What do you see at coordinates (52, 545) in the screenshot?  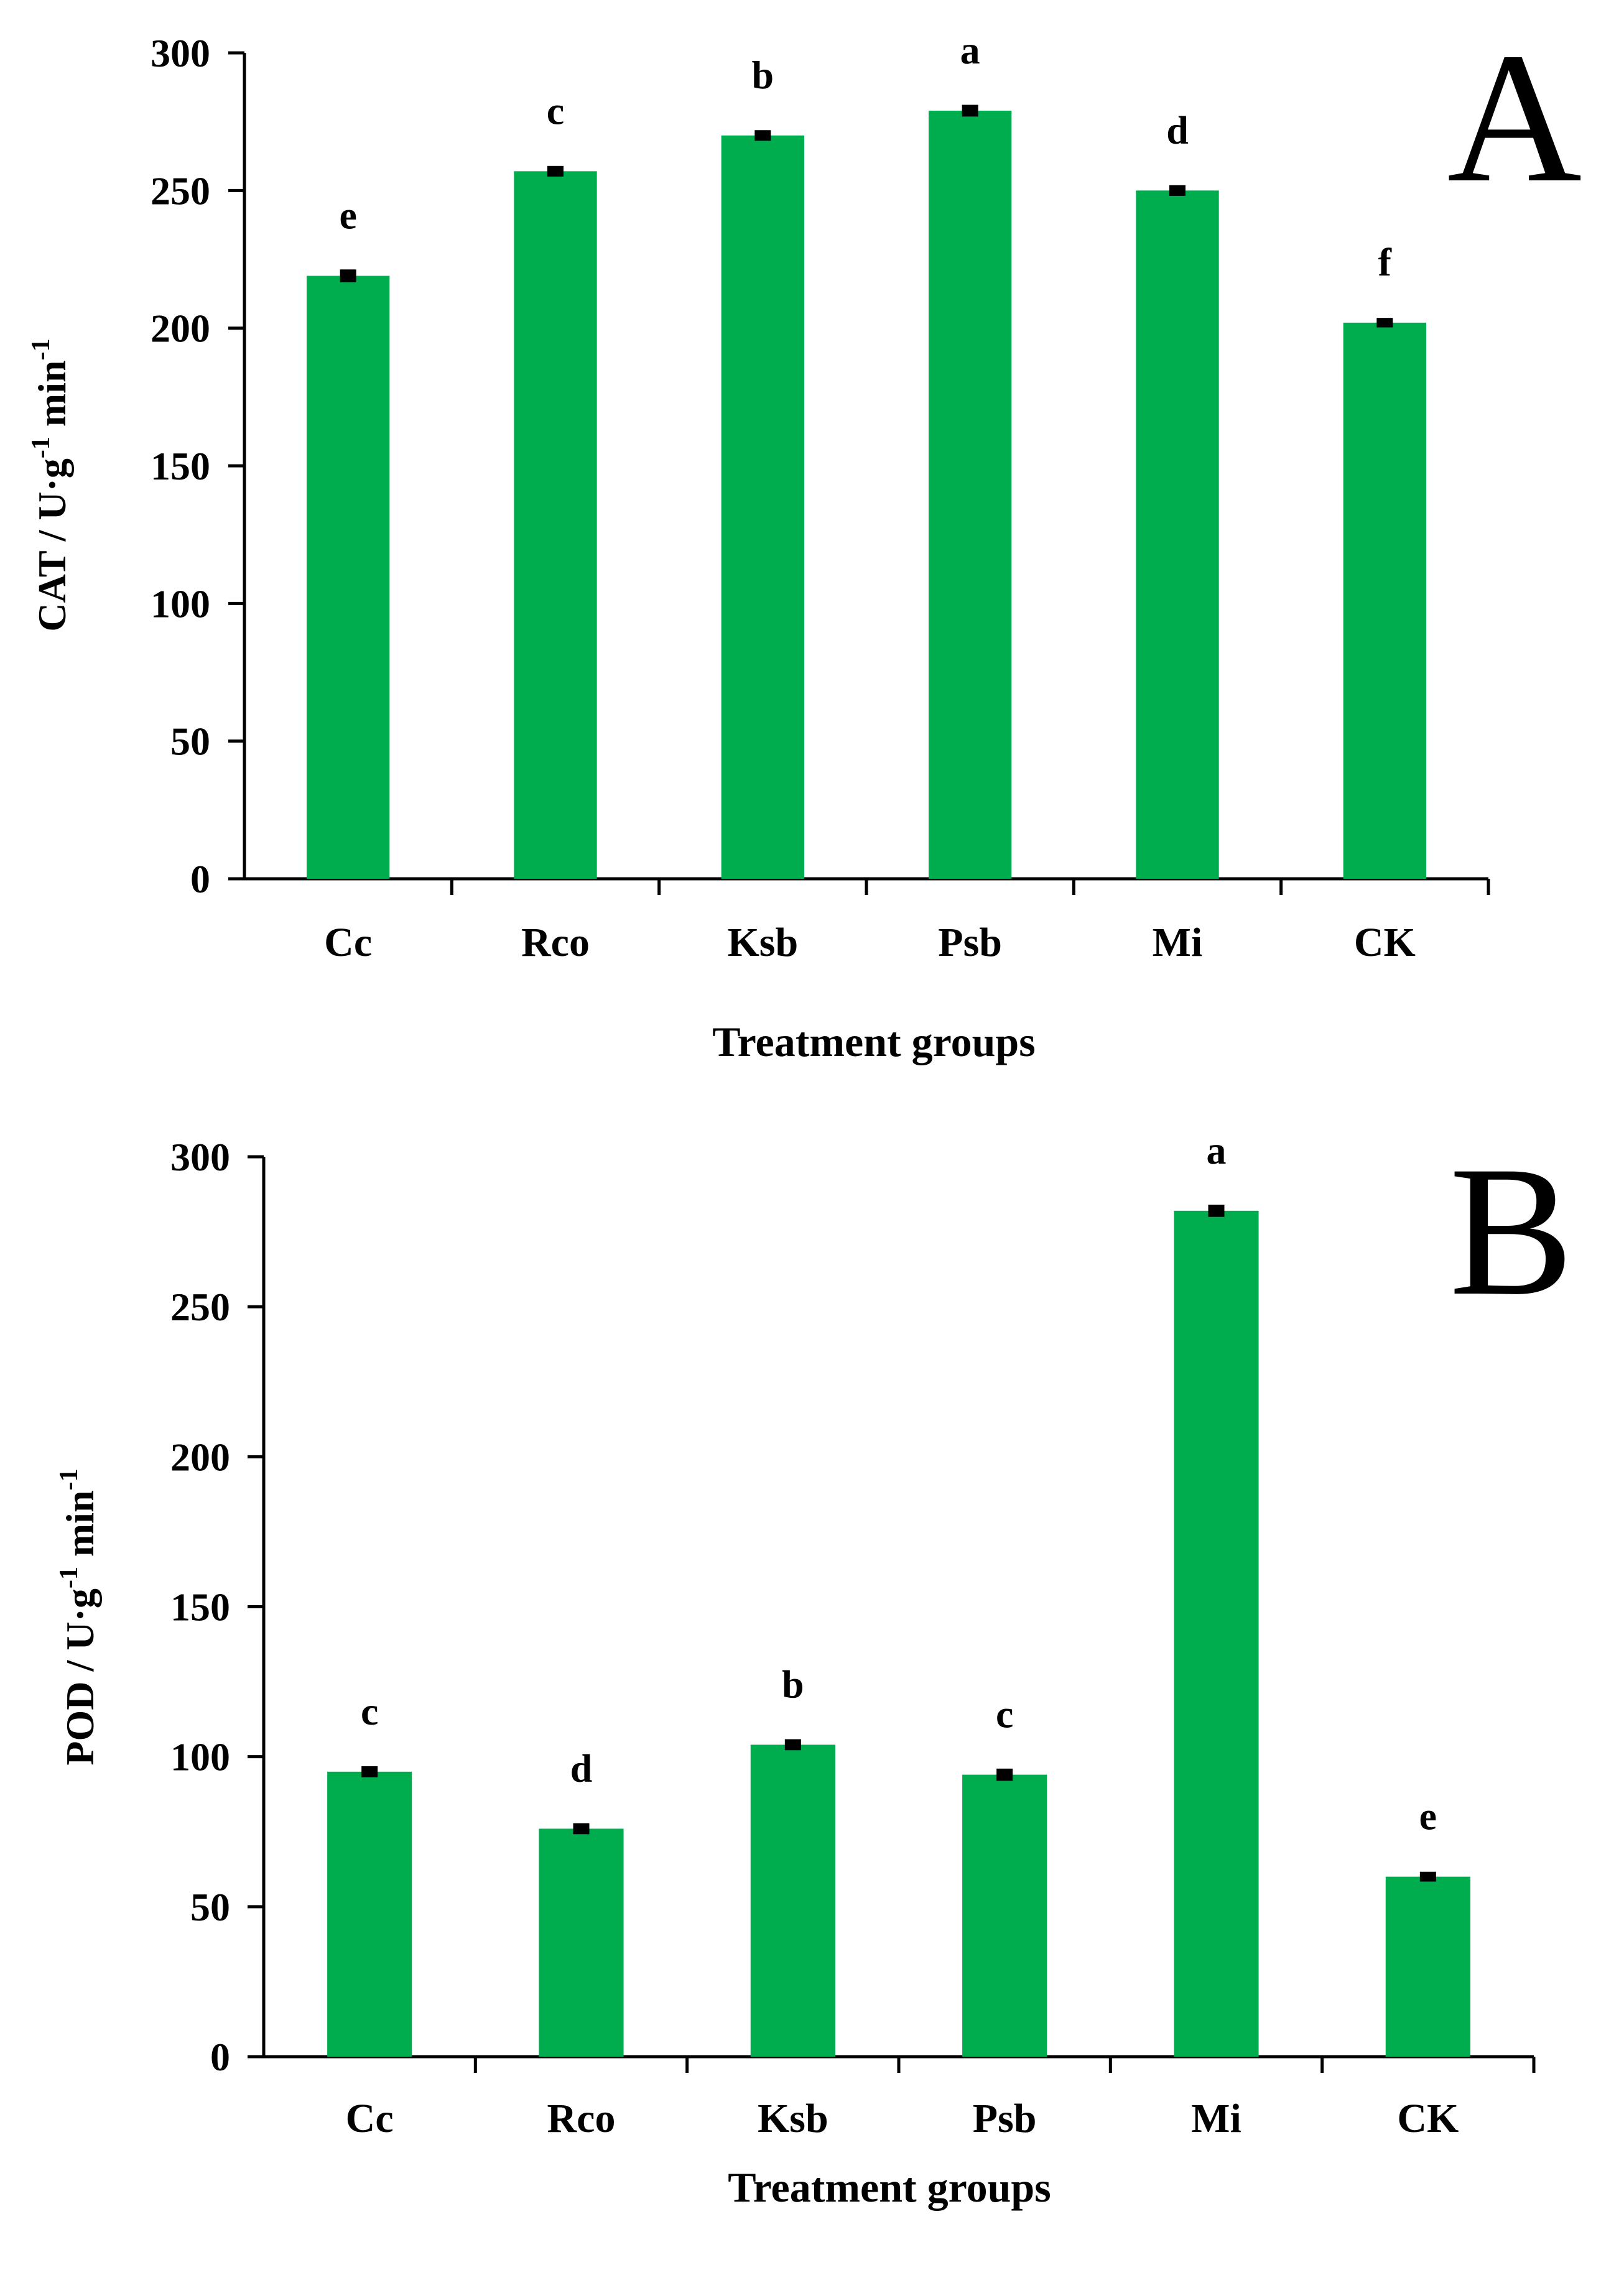 I see `y-title-part: CAT / U·g` at bounding box center [52, 545].